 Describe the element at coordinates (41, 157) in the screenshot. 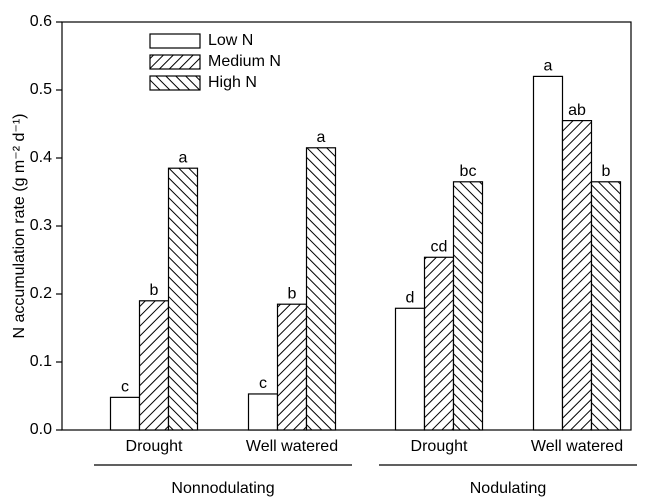

I see `y-tick-label: 0.4` at that location.